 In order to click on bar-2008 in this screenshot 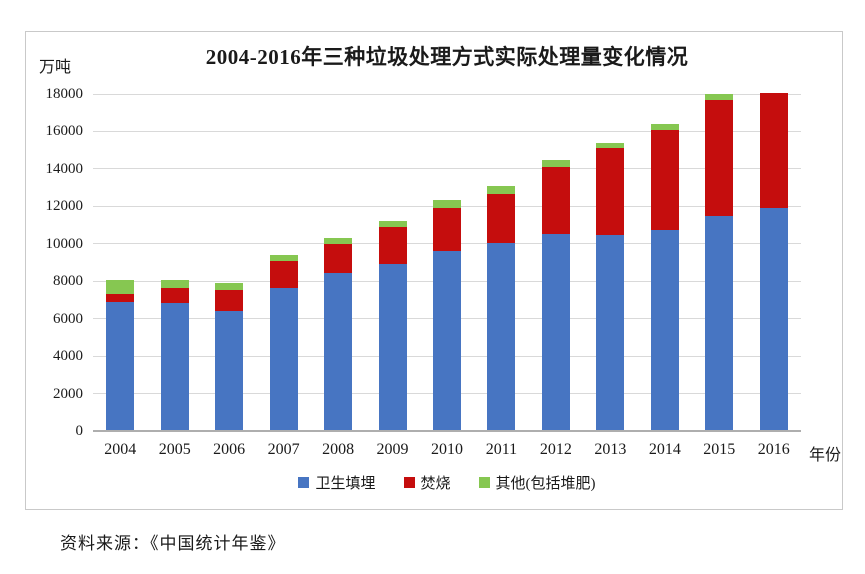, I will do `click(338, 334)`.